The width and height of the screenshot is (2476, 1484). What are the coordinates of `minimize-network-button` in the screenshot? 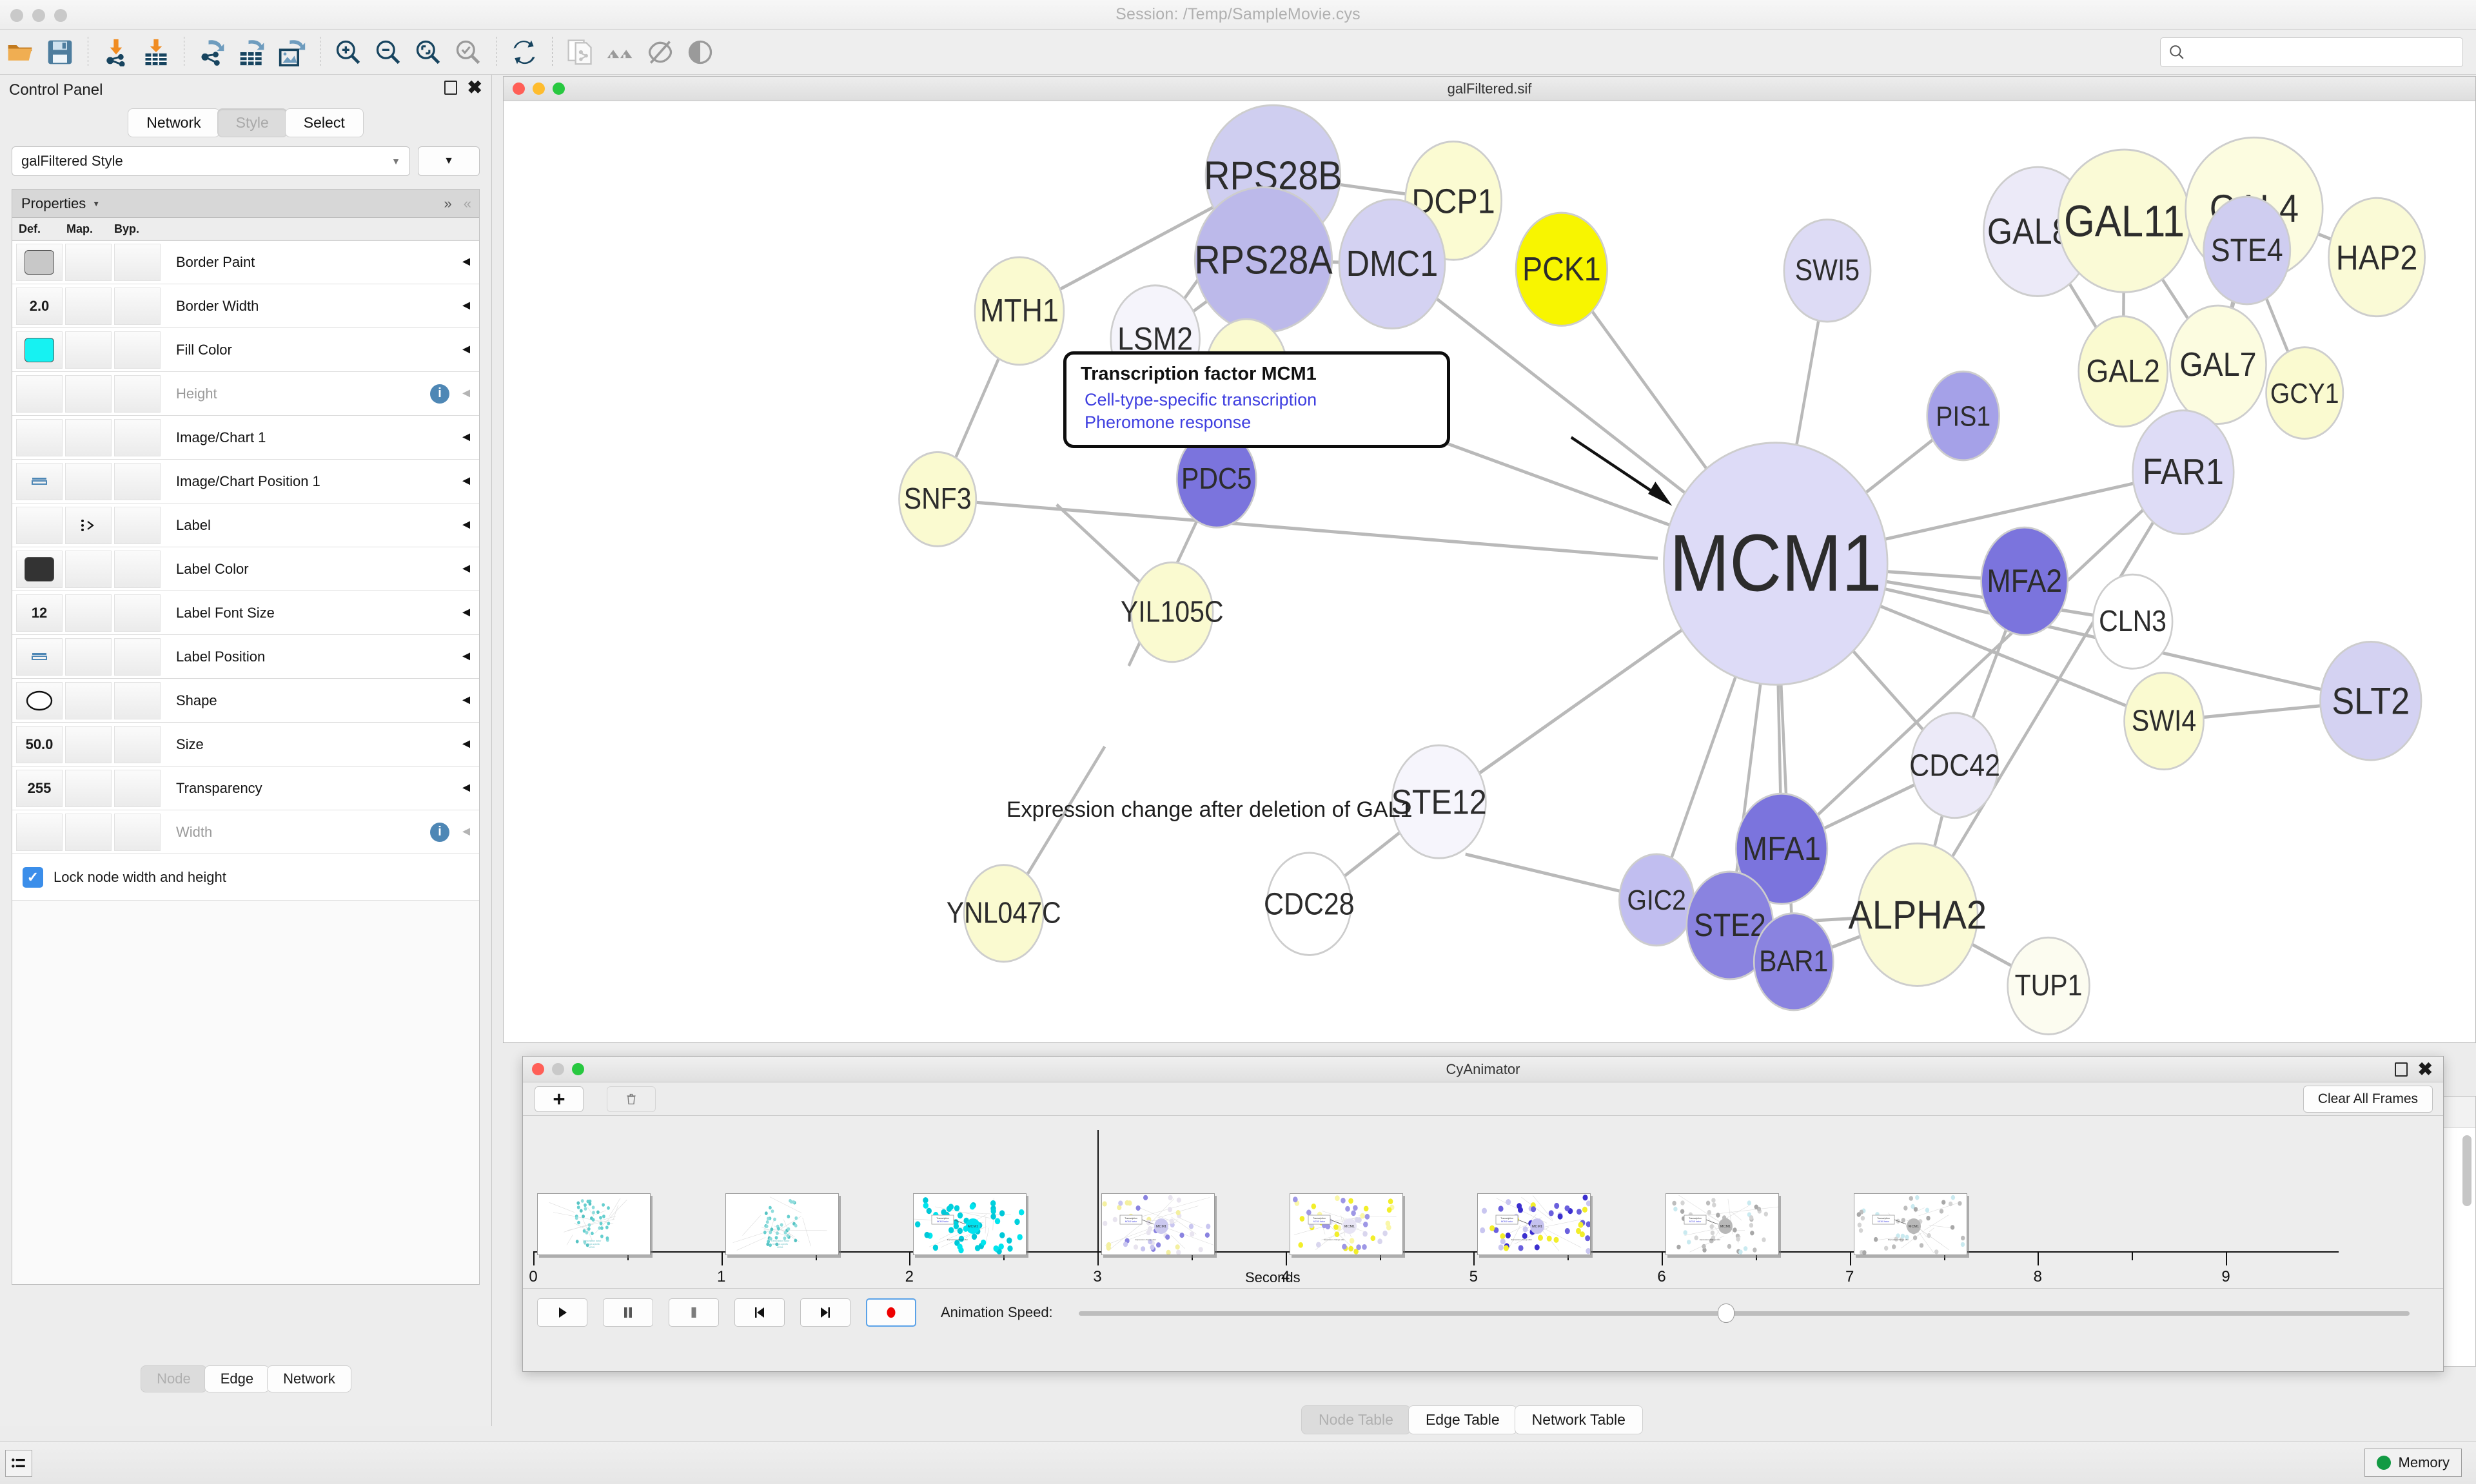 It's located at (539, 89).